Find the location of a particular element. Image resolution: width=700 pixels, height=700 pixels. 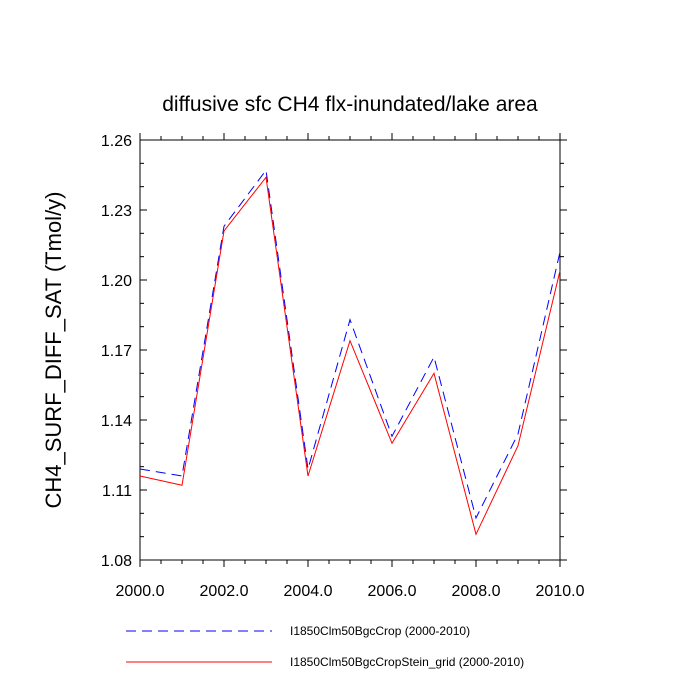

x-tick-label: 2010.0 is located at coordinates (560, 591).